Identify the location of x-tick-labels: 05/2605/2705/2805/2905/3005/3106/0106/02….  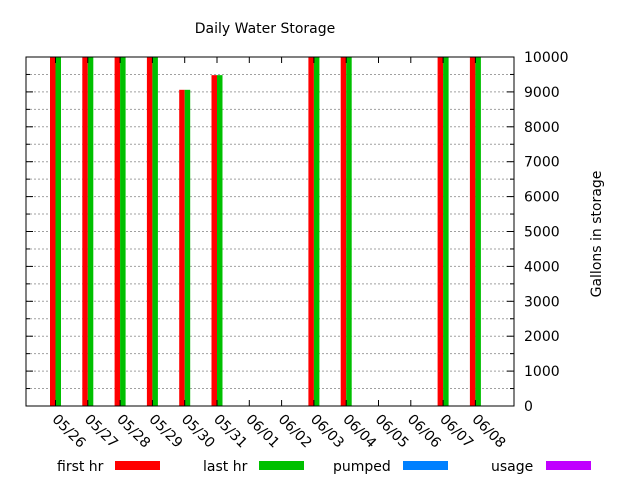
(279, 432).